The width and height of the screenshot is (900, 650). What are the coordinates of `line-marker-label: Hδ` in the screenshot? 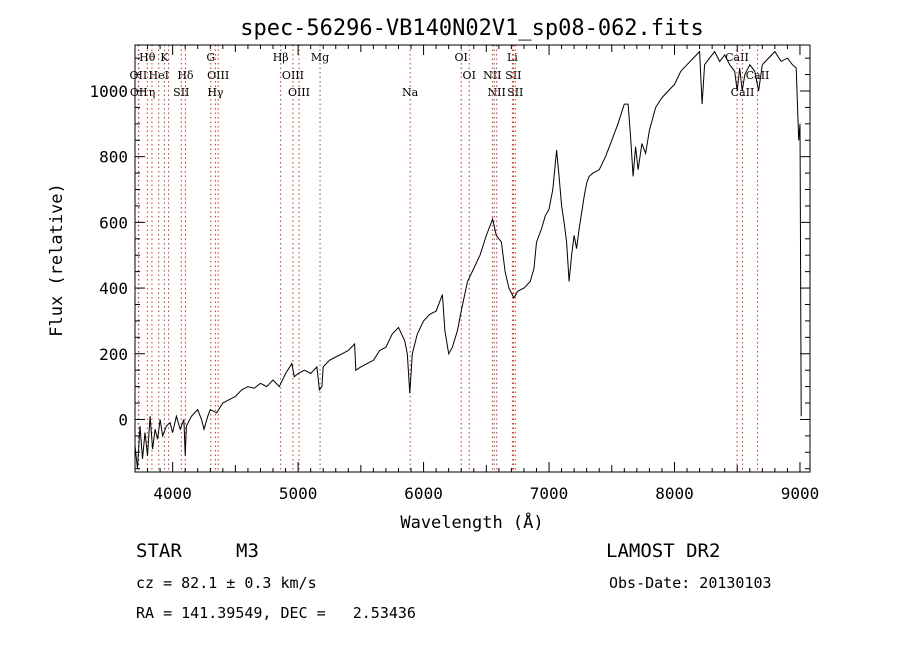 It's located at (185, 75).